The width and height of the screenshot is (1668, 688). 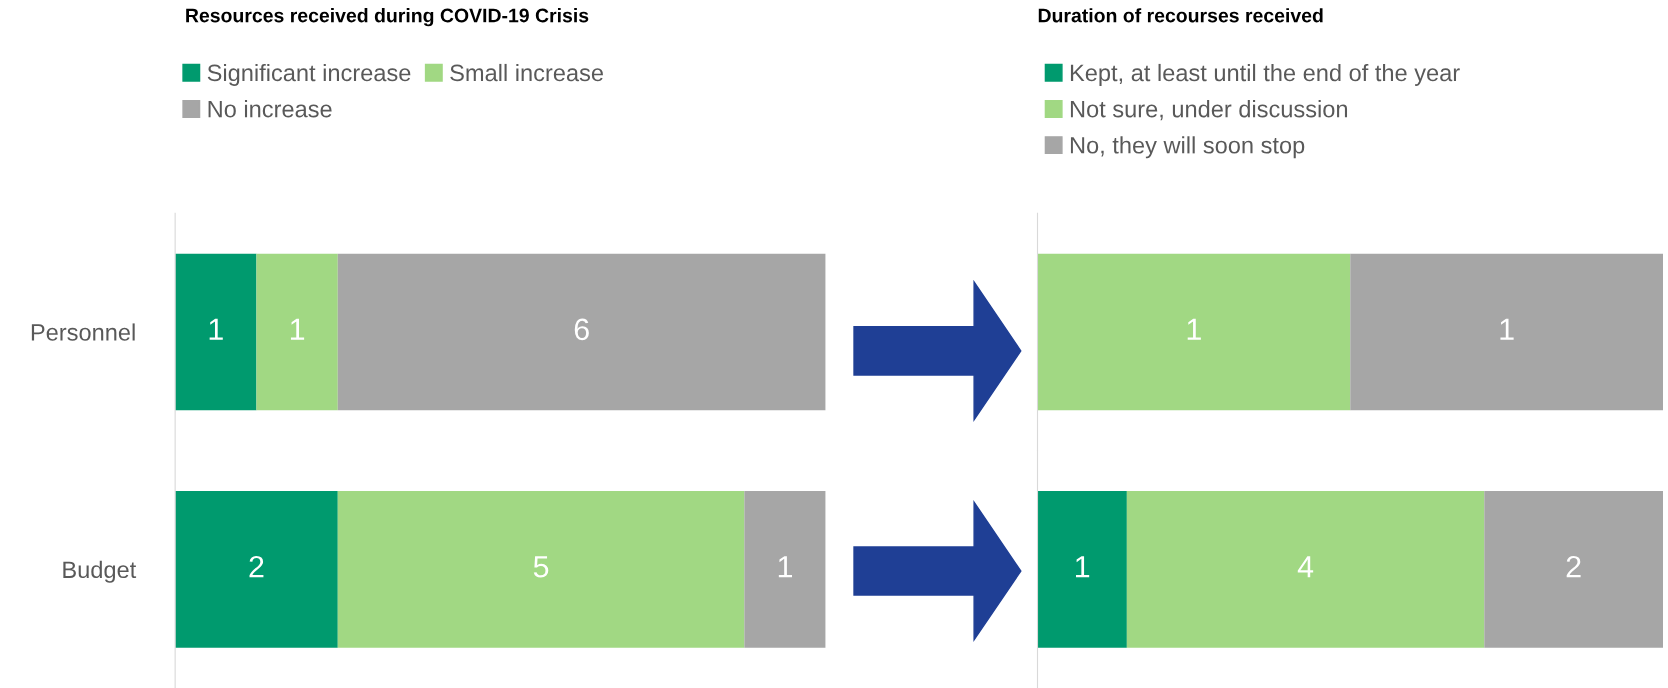 I want to click on data-label: 6, so click(x=581, y=329).